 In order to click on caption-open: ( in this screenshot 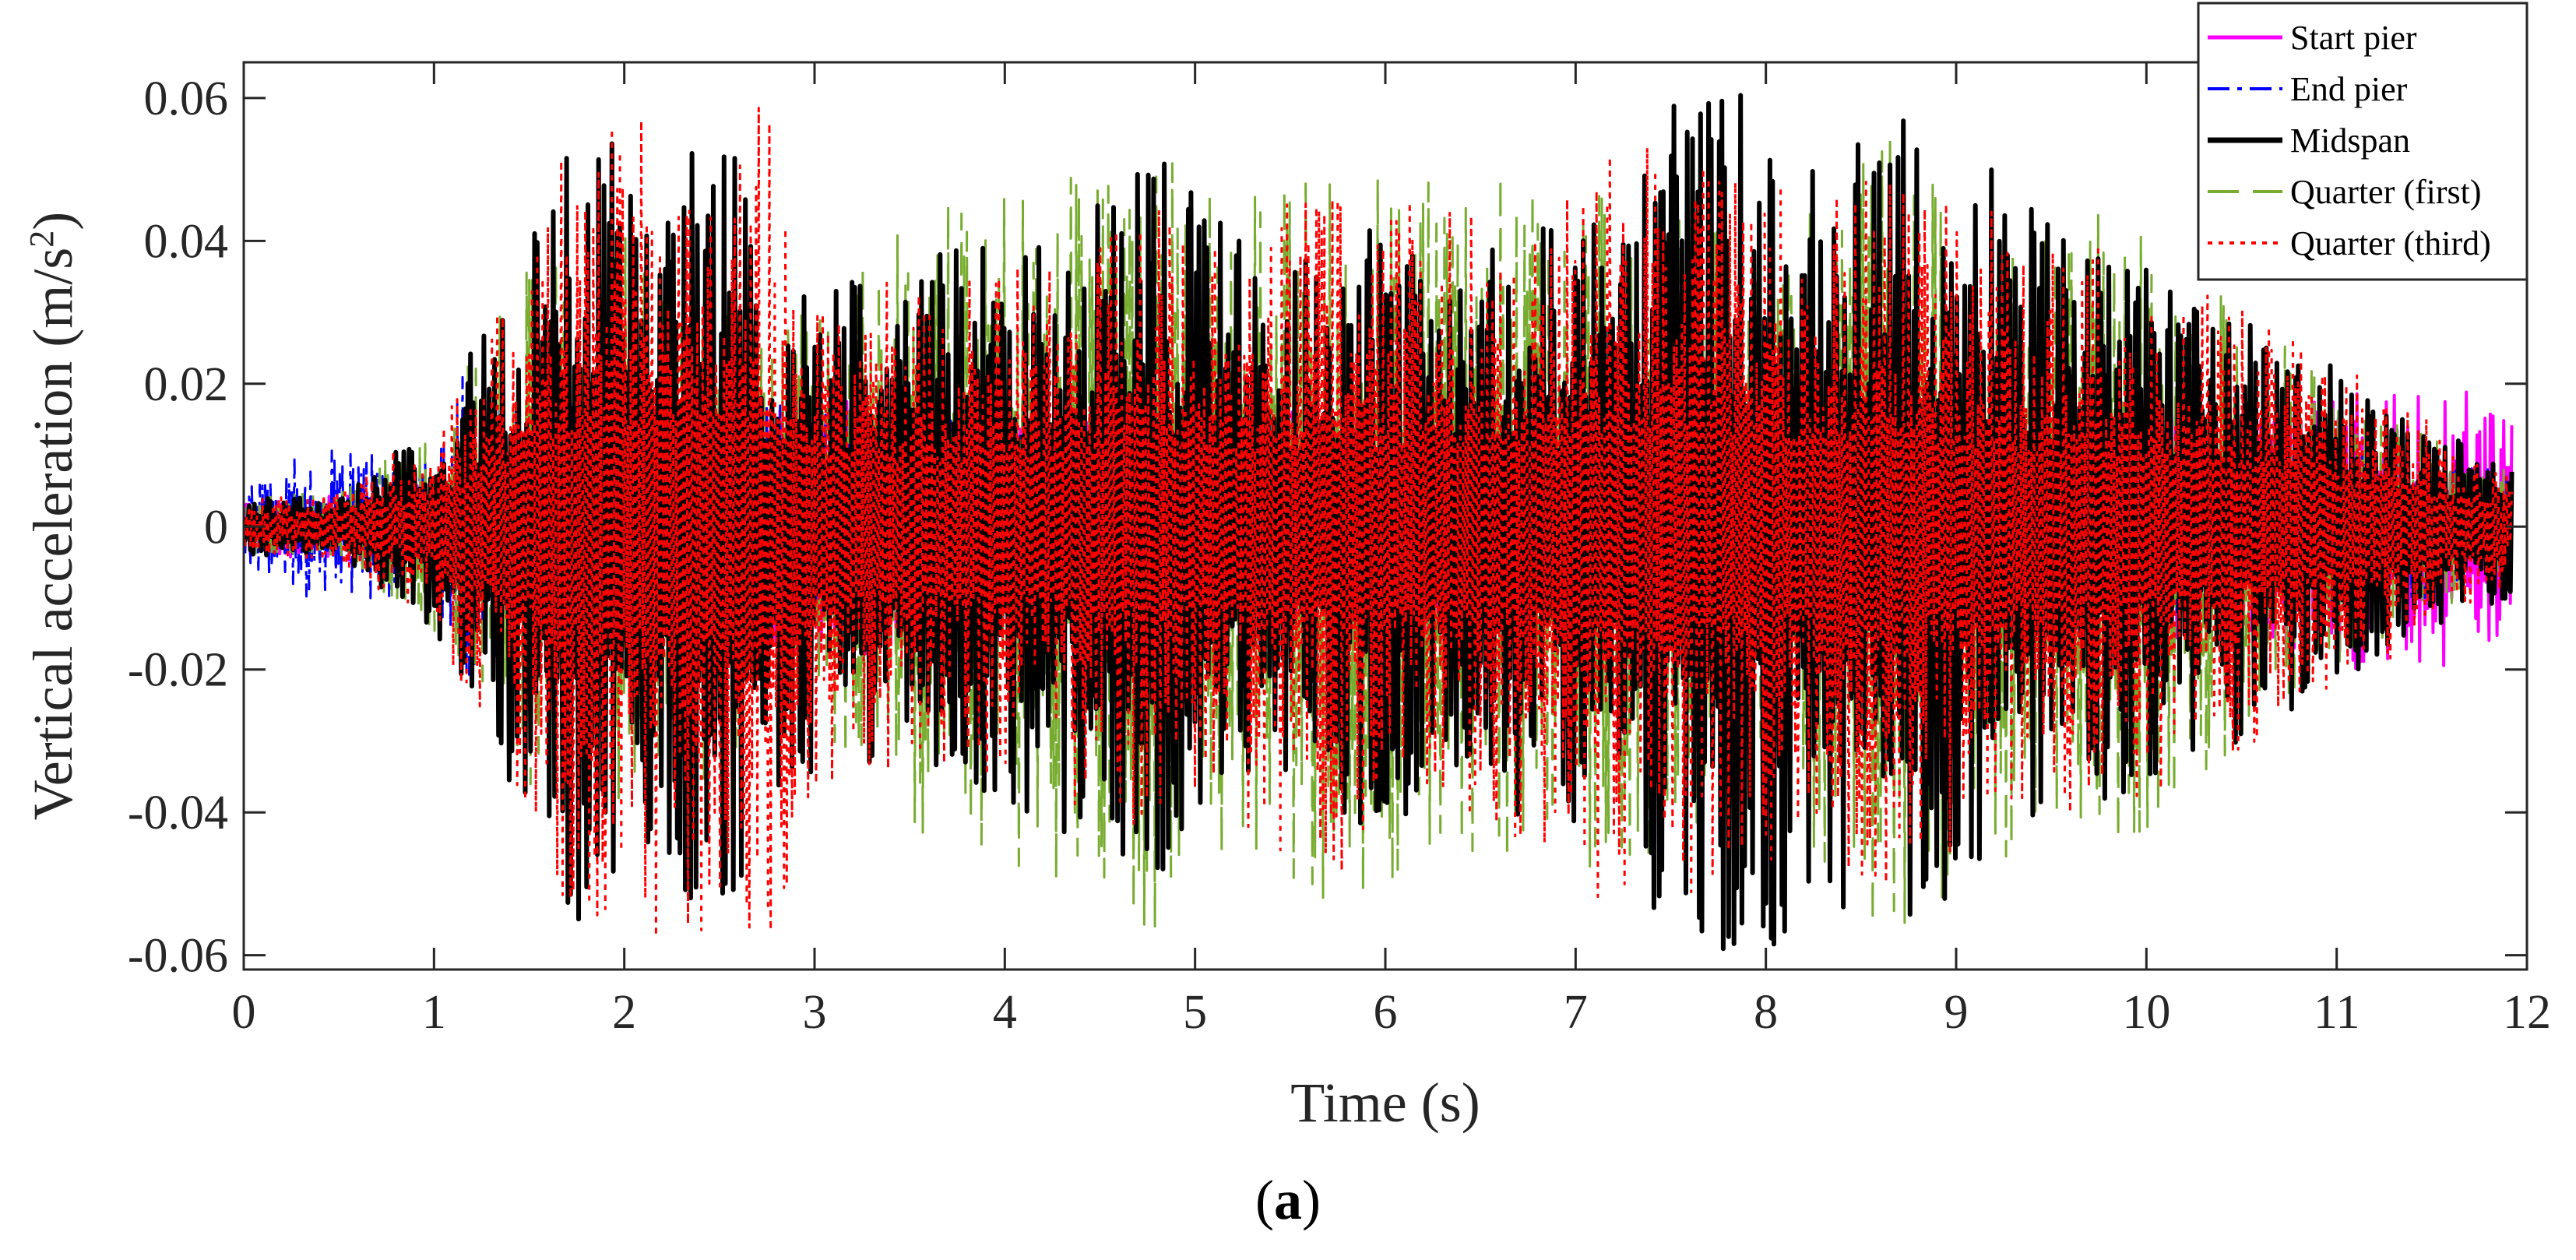, I will do `click(1264, 1200)`.